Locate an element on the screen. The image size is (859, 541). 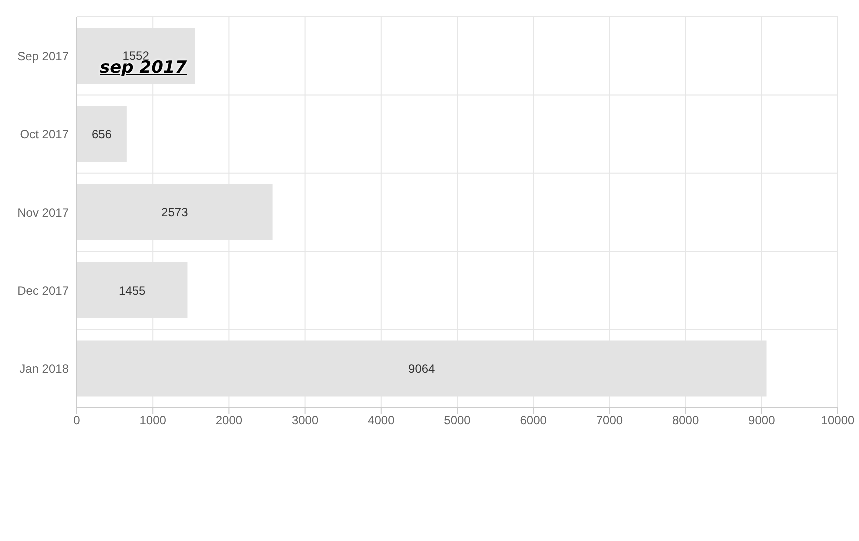
x-tick-label: 7000 is located at coordinates (610, 421).